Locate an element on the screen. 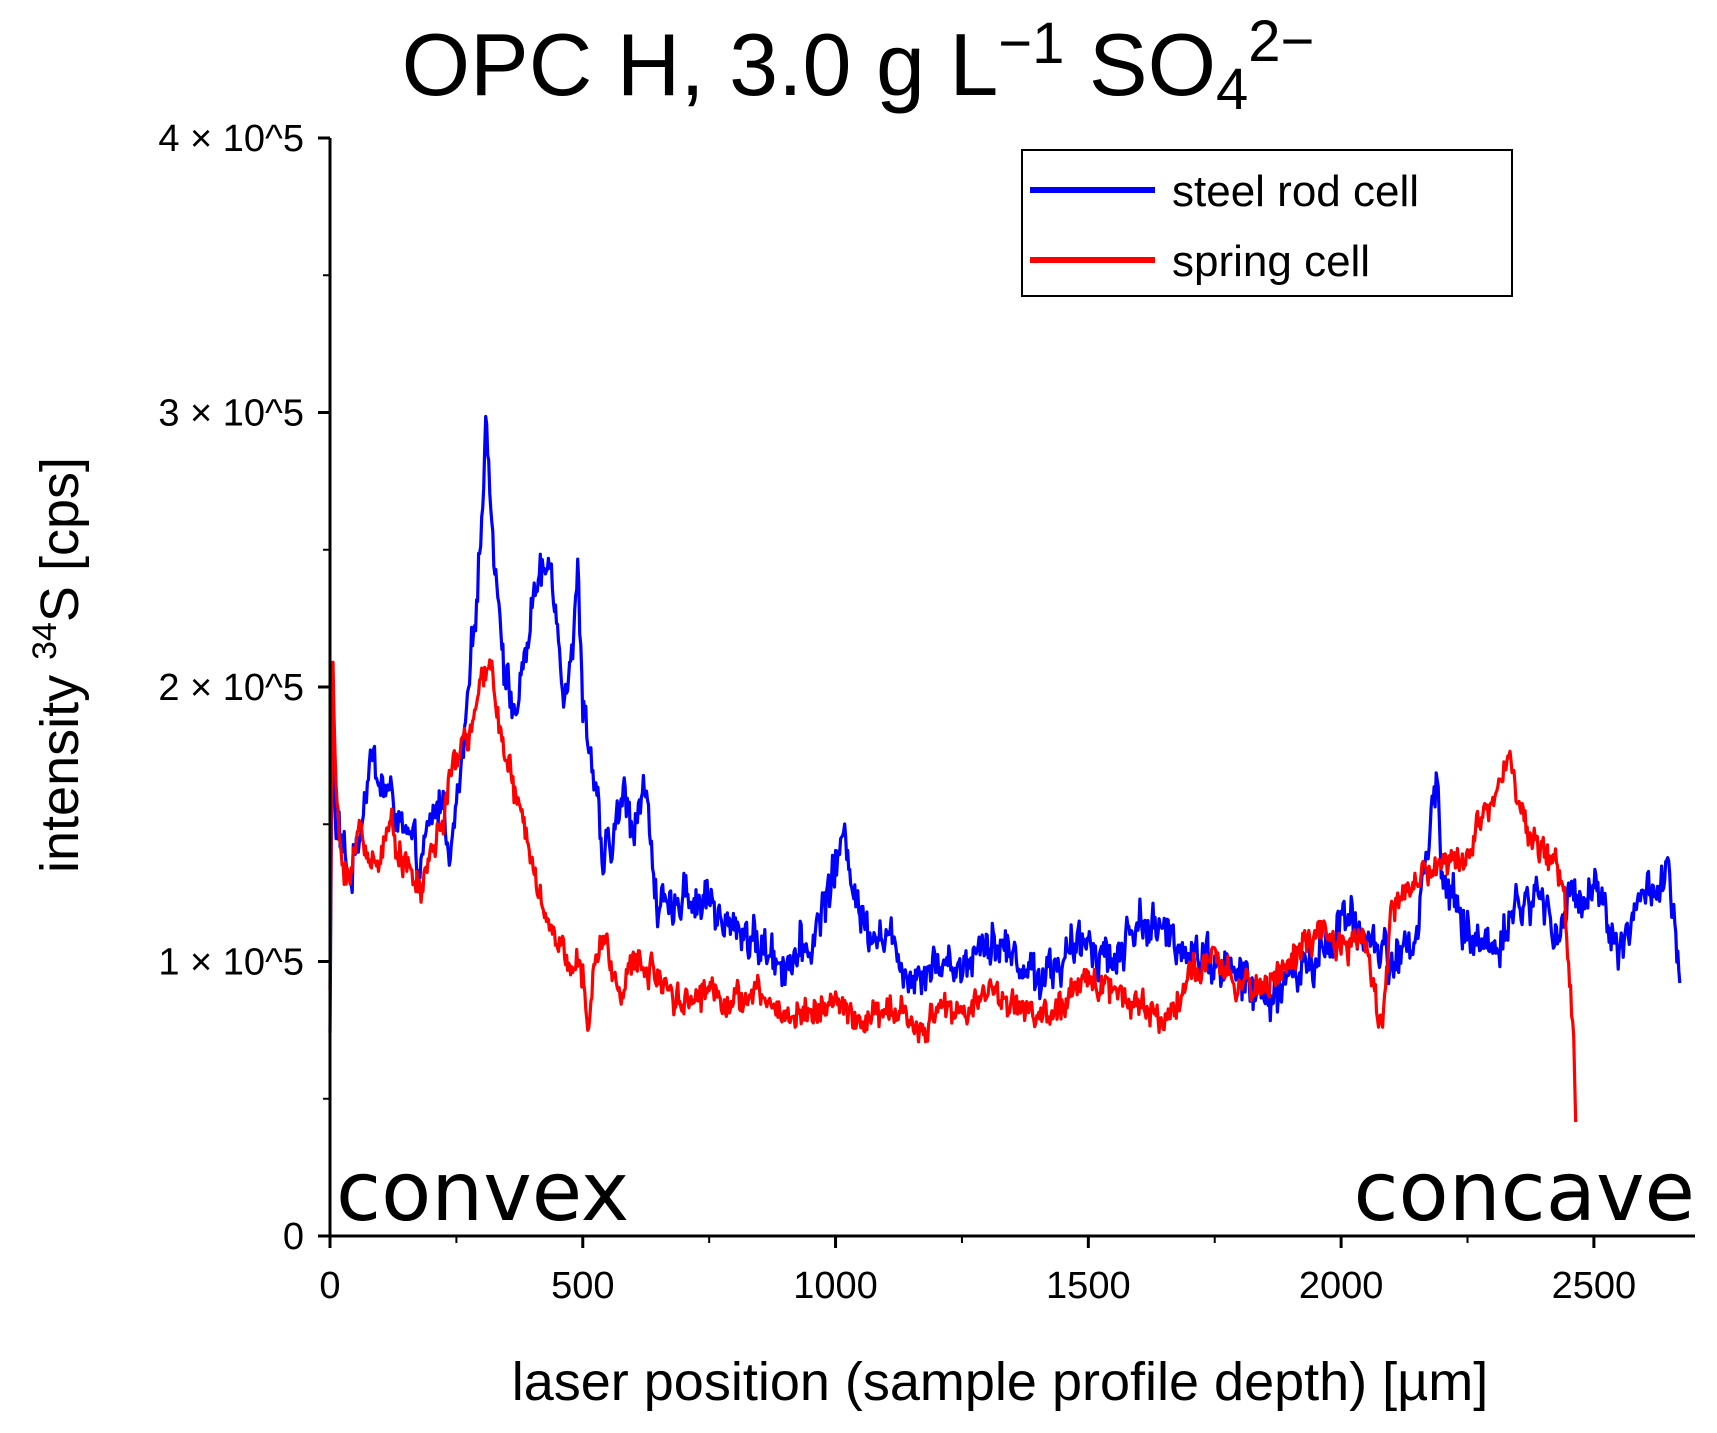  y-axis-label-sup: 34 is located at coordinates (45, 641).